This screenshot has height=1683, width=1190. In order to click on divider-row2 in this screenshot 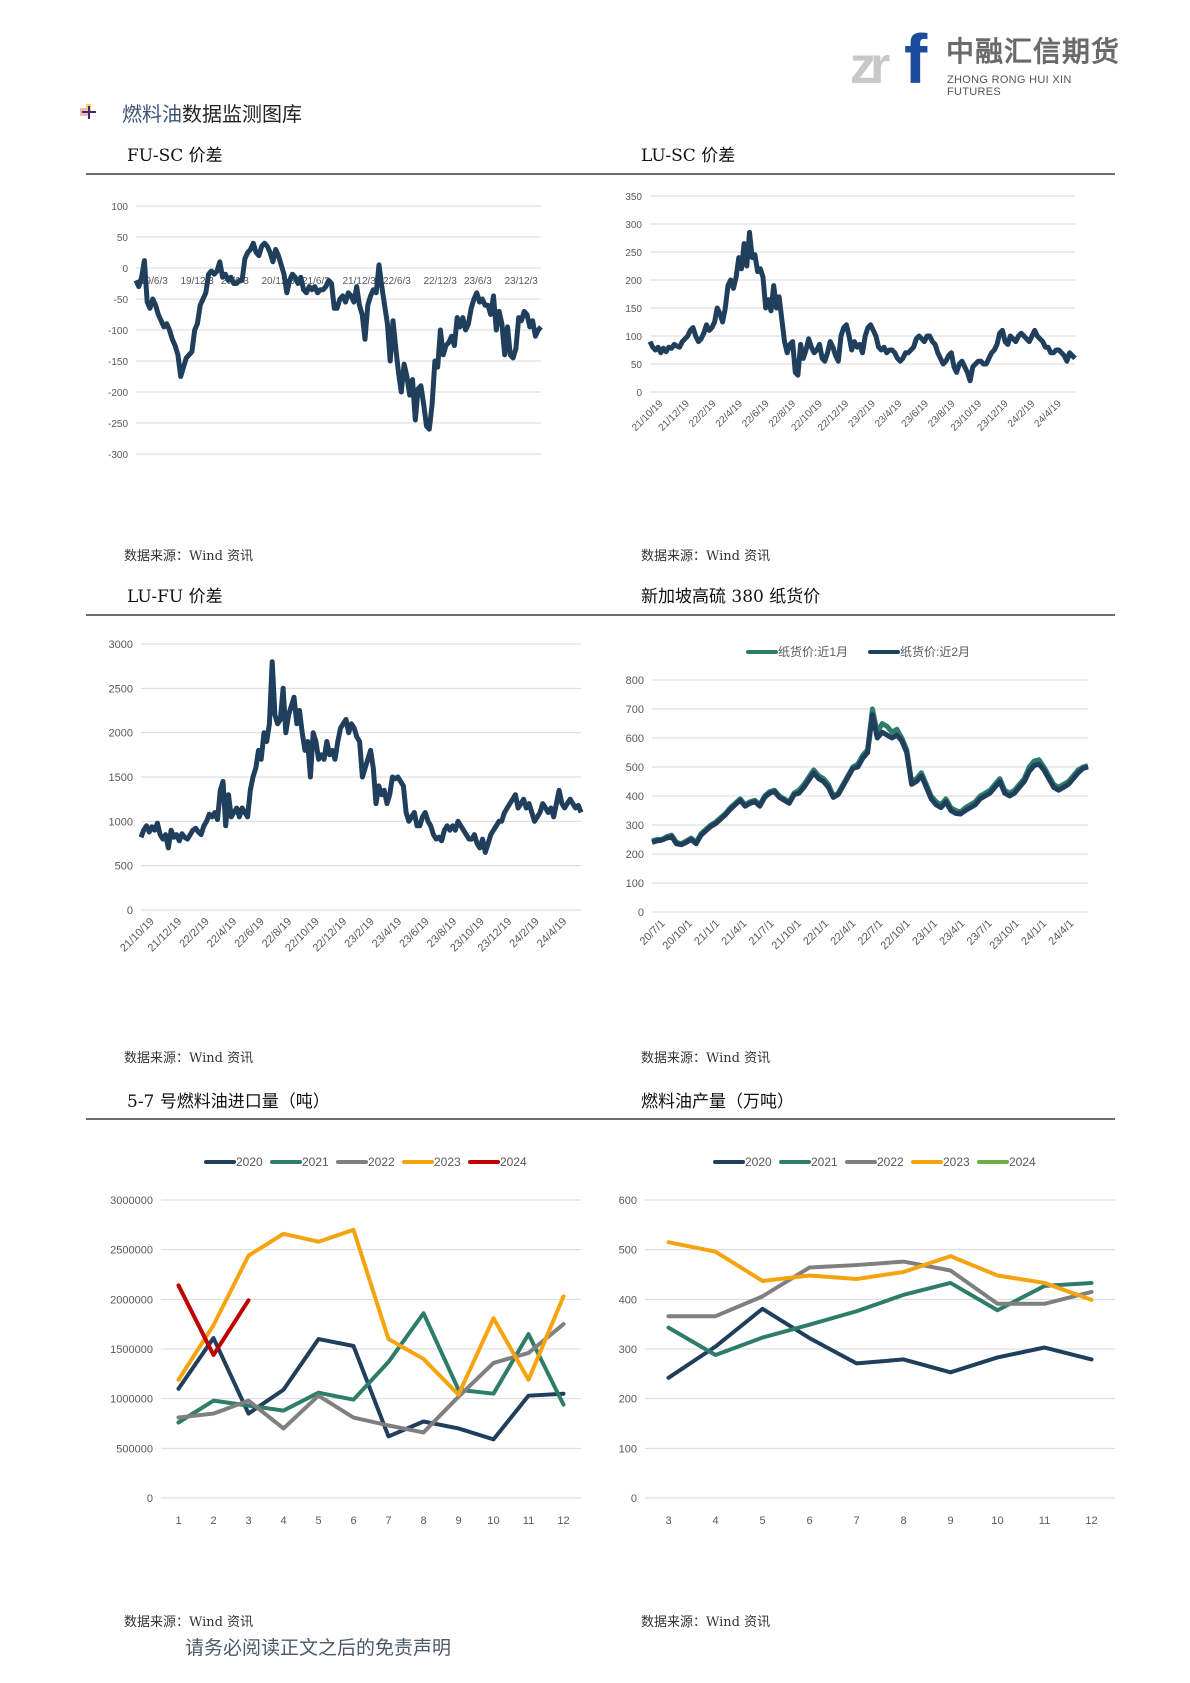, I will do `click(600, 615)`.